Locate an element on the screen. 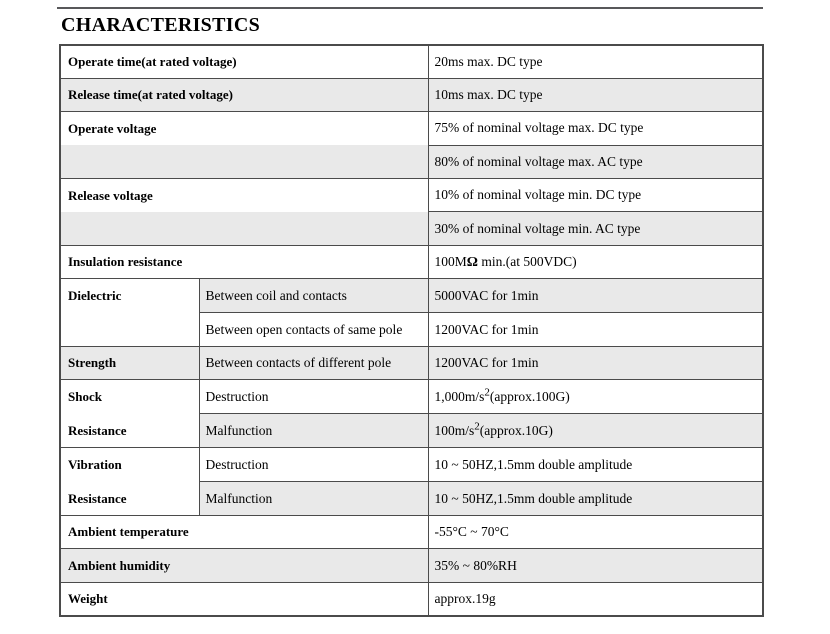 The width and height of the screenshot is (830, 634). value-text: (approx.100G) is located at coordinates (529, 396).